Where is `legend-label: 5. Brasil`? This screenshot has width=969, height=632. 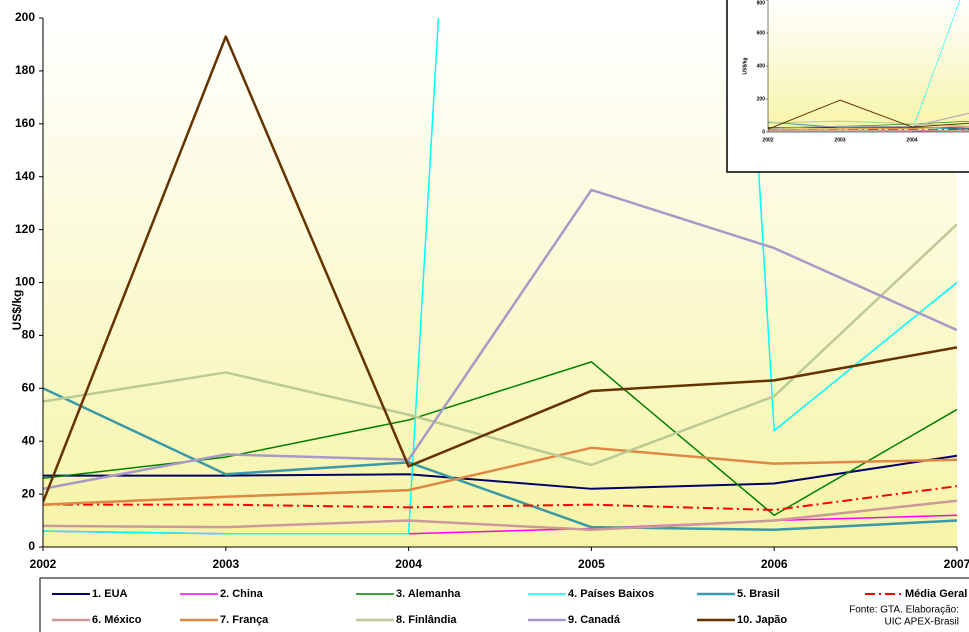
legend-label: 5. Brasil is located at coordinates (758, 594).